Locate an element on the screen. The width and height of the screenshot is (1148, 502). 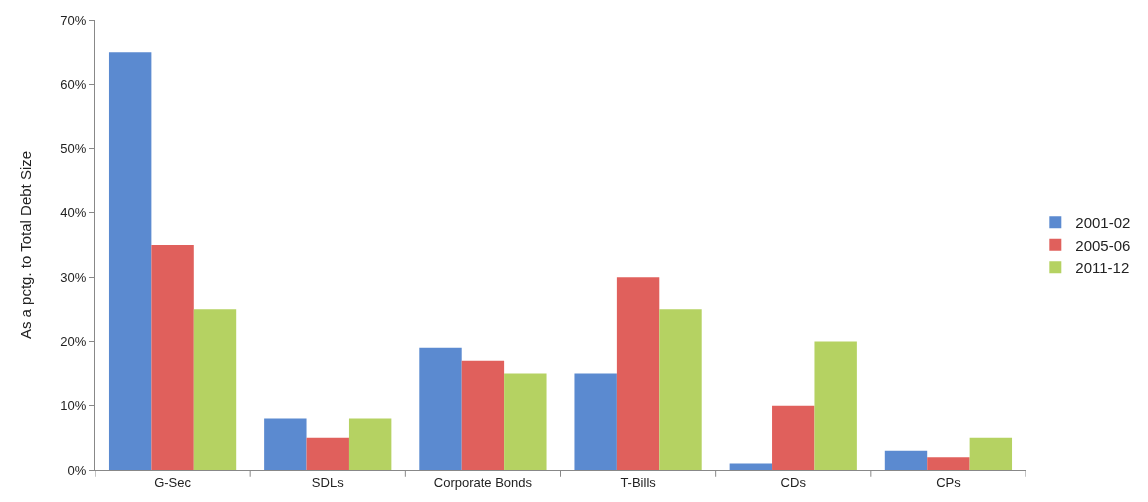
x-tick-label: G-Sec is located at coordinates (173, 482).